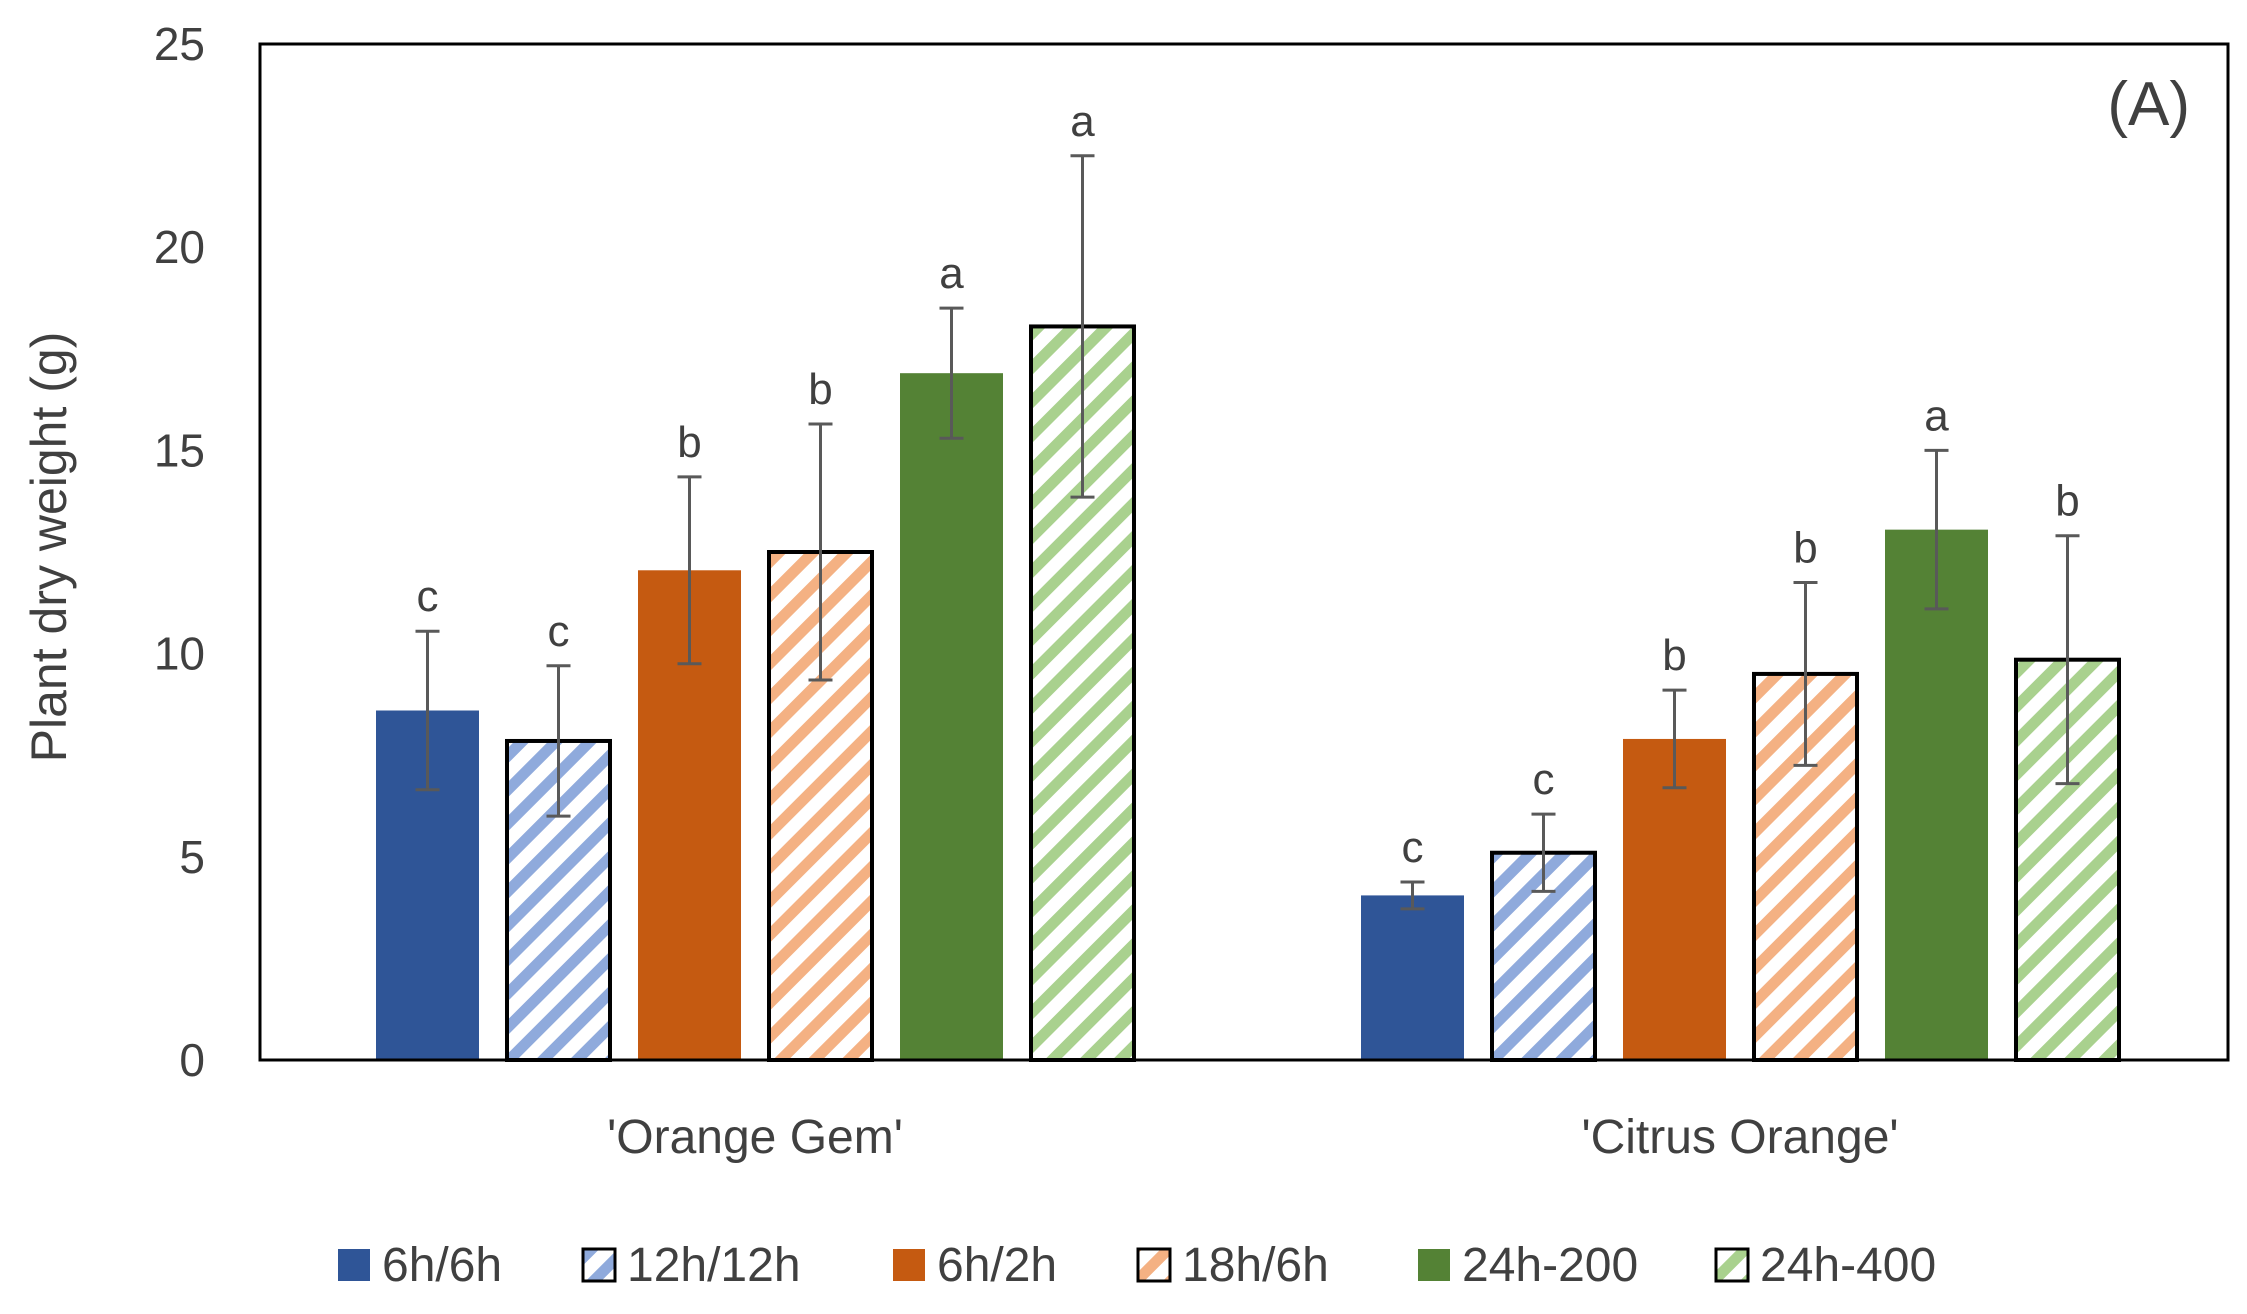  I want to click on bar-citrus-orange-6h-2h, so click(1674, 899).